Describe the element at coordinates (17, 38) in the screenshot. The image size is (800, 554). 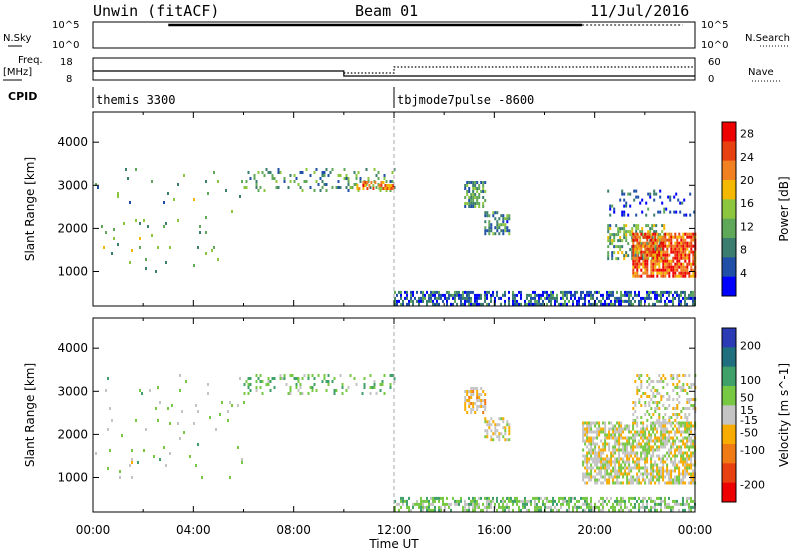
I see `noise-left-label: N.Sky` at that location.